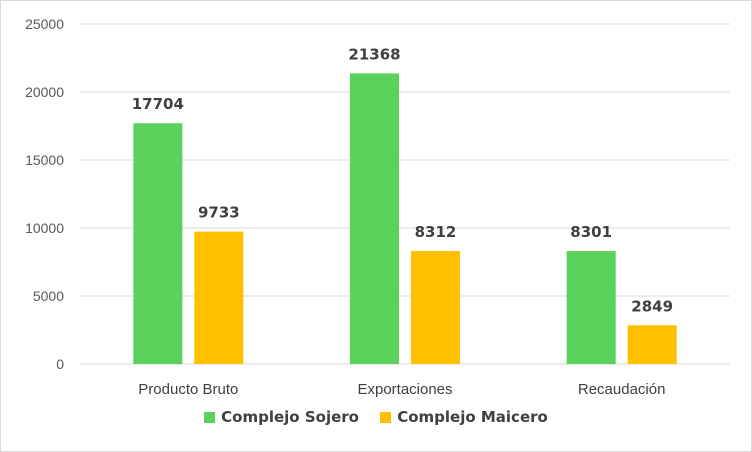 This screenshot has width=752, height=452. Describe the element at coordinates (158, 104) in the screenshot. I see `data-label: 17704` at that location.